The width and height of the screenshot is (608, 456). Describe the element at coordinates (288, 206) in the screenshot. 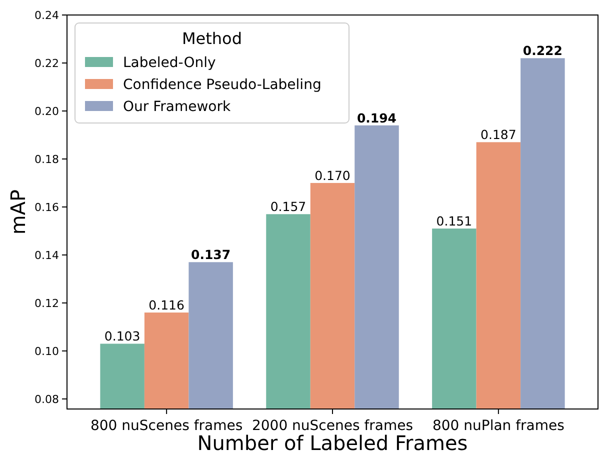

I see `text: 0.157` at that location.